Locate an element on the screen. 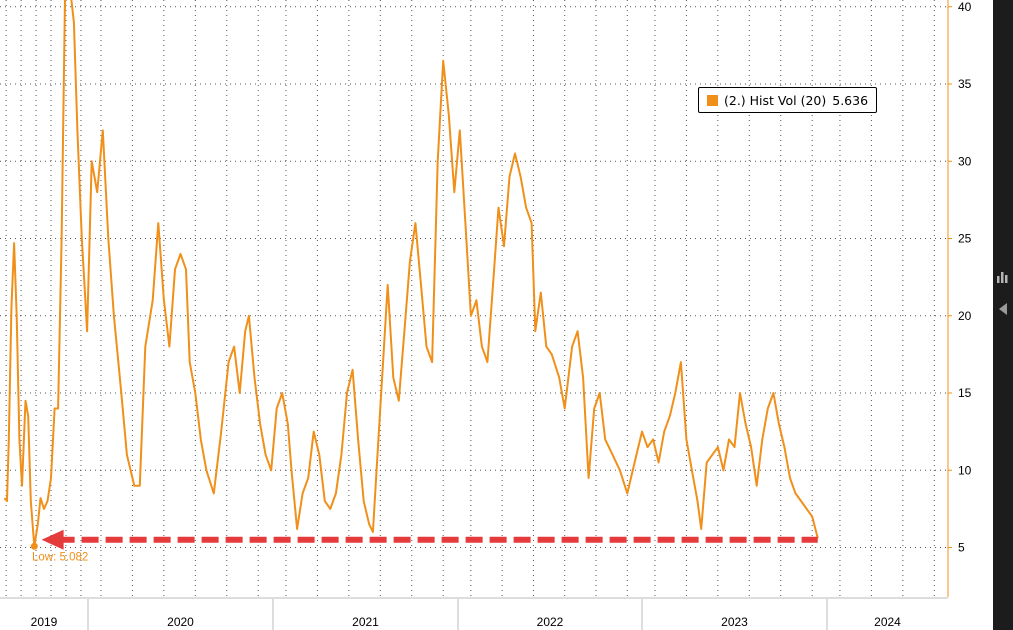  legend-label: (2.) Hist Vol (20) is located at coordinates (775, 100).